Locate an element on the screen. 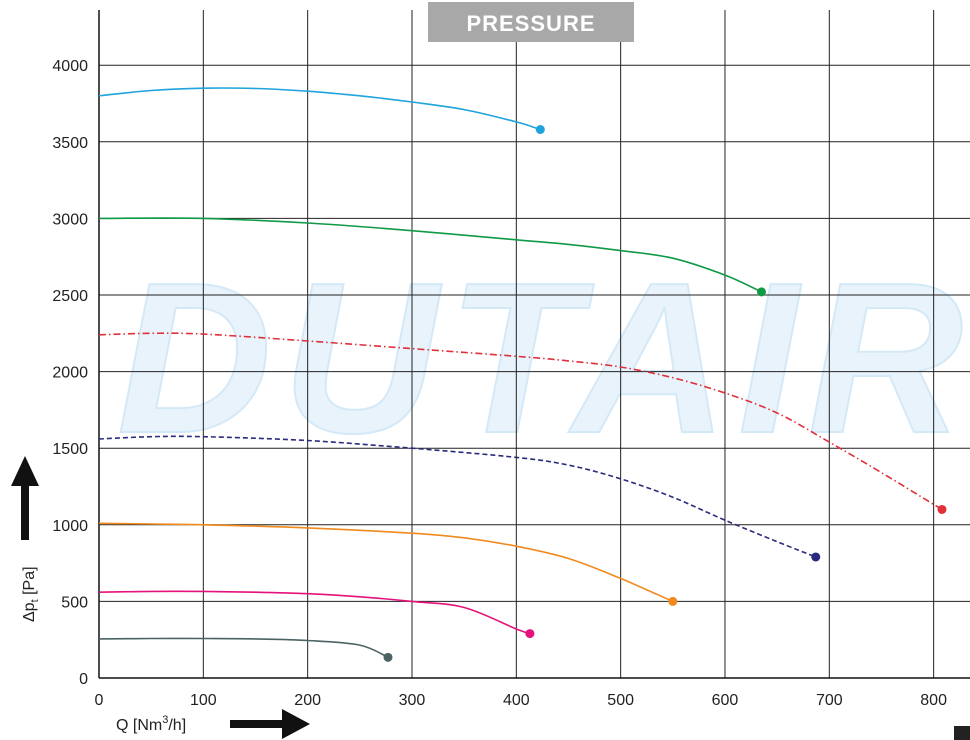  y-tick-label: 2000 is located at coordinates (70, 373).